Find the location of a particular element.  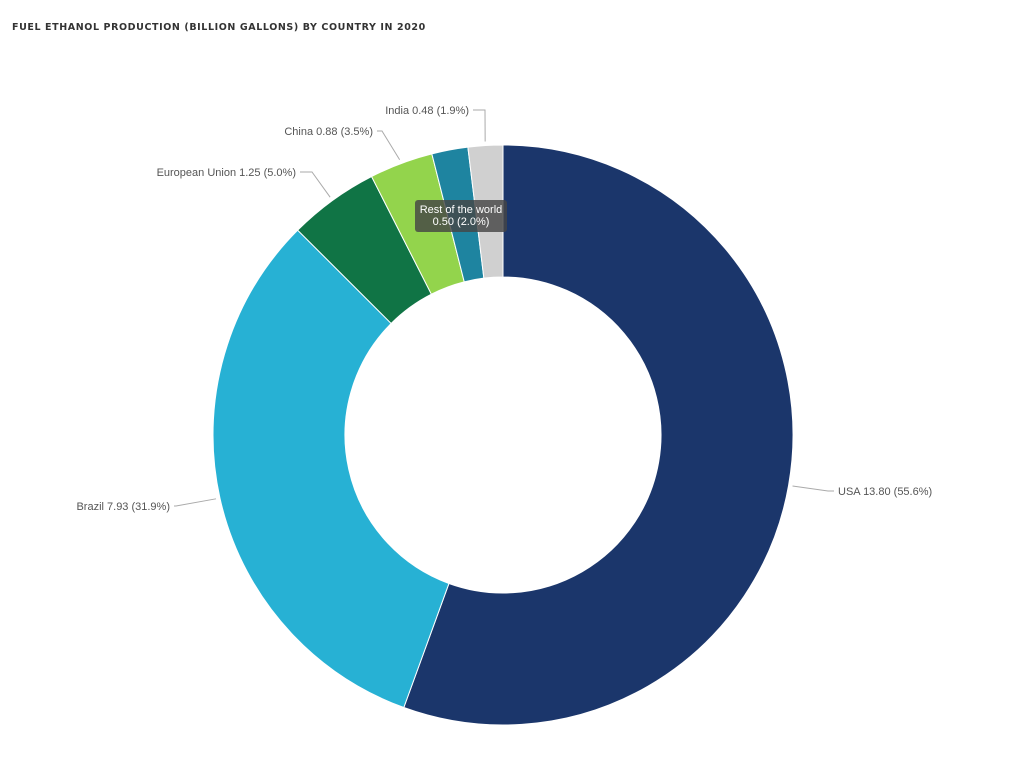

tooltip-label: Rest of the world is located at coordinates (461, 210).